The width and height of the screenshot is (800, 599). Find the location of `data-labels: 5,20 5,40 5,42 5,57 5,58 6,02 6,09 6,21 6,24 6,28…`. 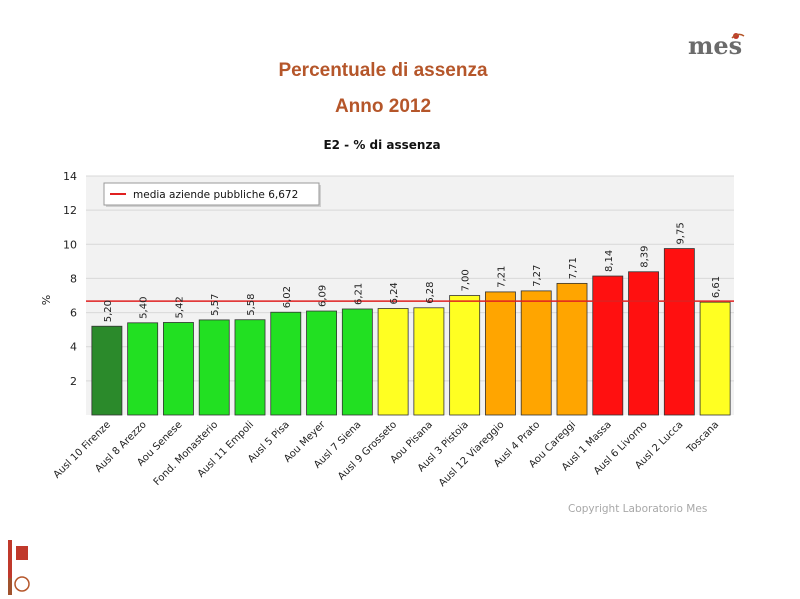

data-labels: 5,20 5,40 5,42 5,57 5,58 6,02 6,09 6,21 6,24 6,28… is located at coordinates (412, 272).